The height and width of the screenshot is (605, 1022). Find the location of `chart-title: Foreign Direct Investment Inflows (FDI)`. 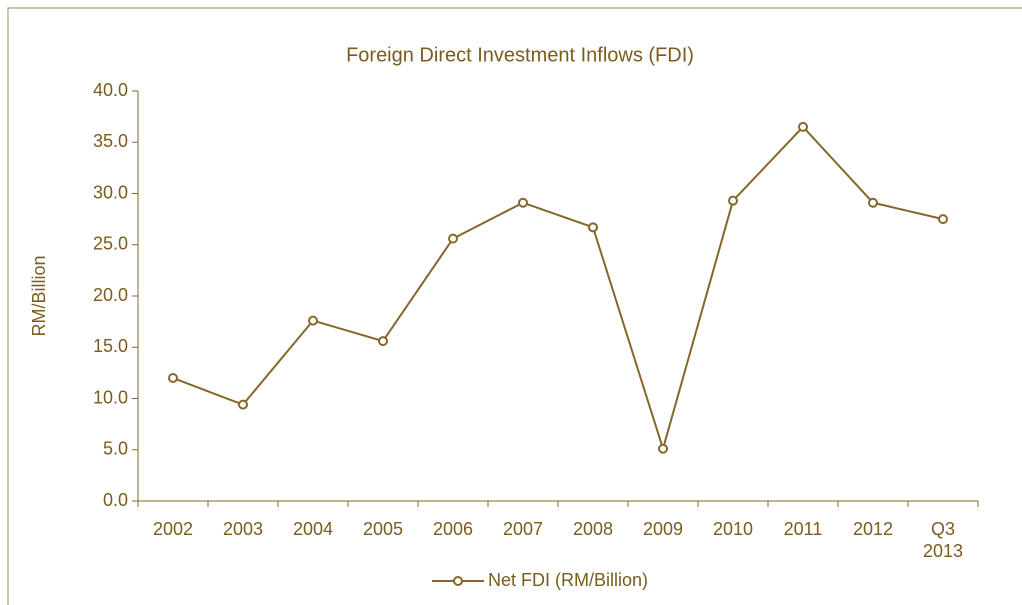

chart-title: Foreign Direct Investment Inflows (FDI) is located at coordinates (520, 55).